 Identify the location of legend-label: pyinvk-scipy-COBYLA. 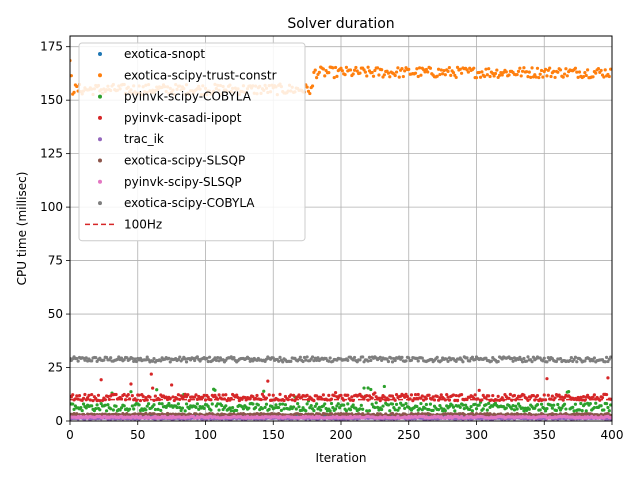
(188, 97).